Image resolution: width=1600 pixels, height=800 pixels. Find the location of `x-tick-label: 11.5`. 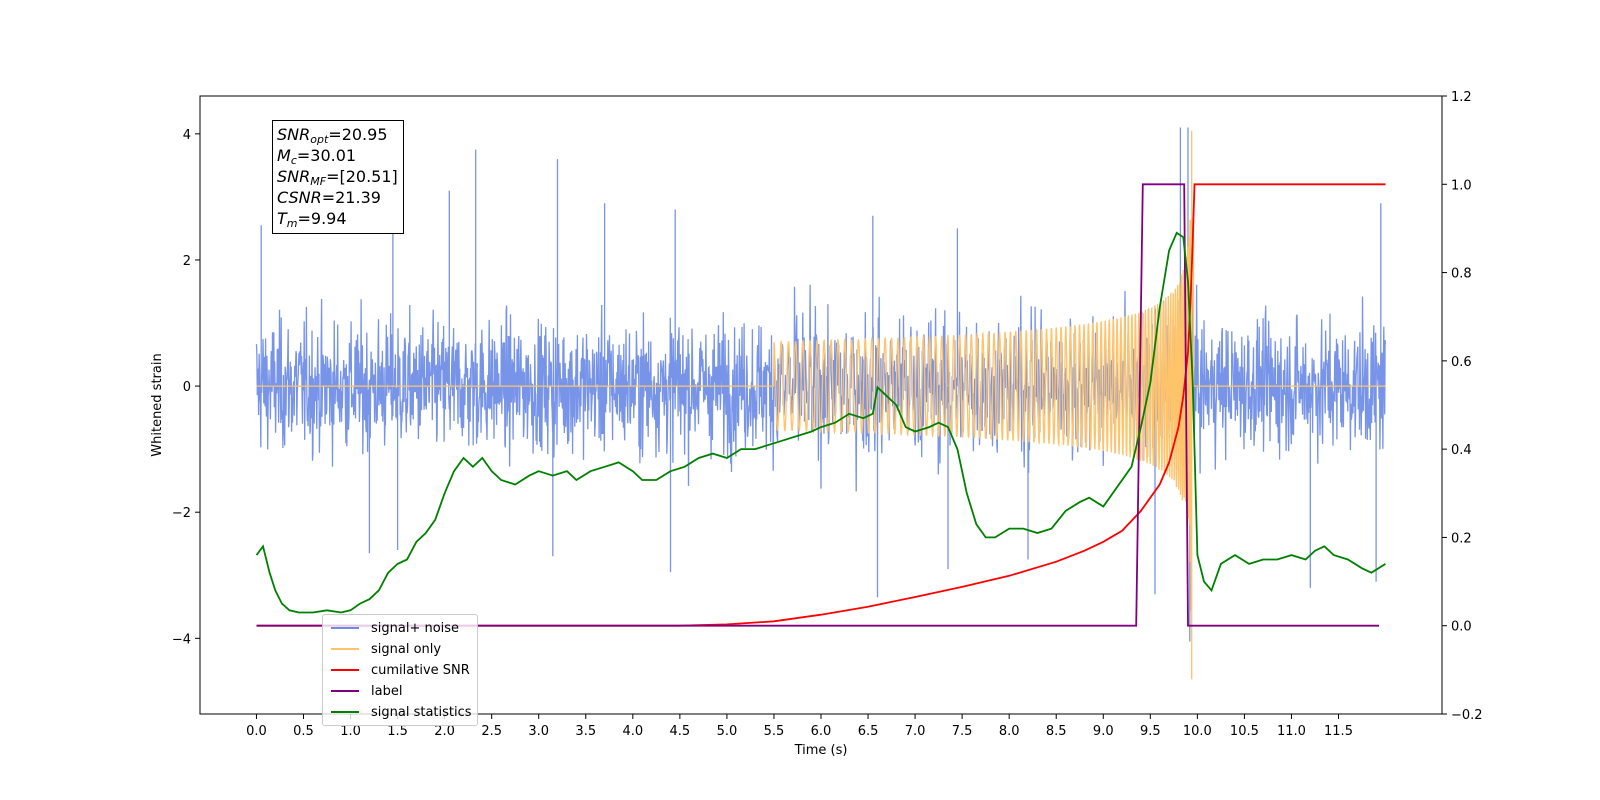

x-tick-label: 11.5 is located at coordinates (1338, 731).